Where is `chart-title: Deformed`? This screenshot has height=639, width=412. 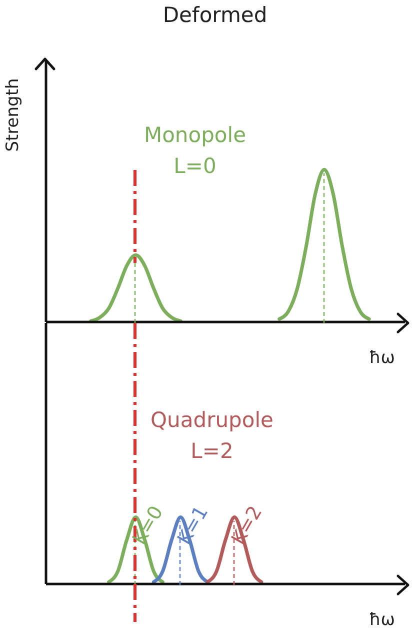
chart-title: Deformed is located at coordinates (215, 15).